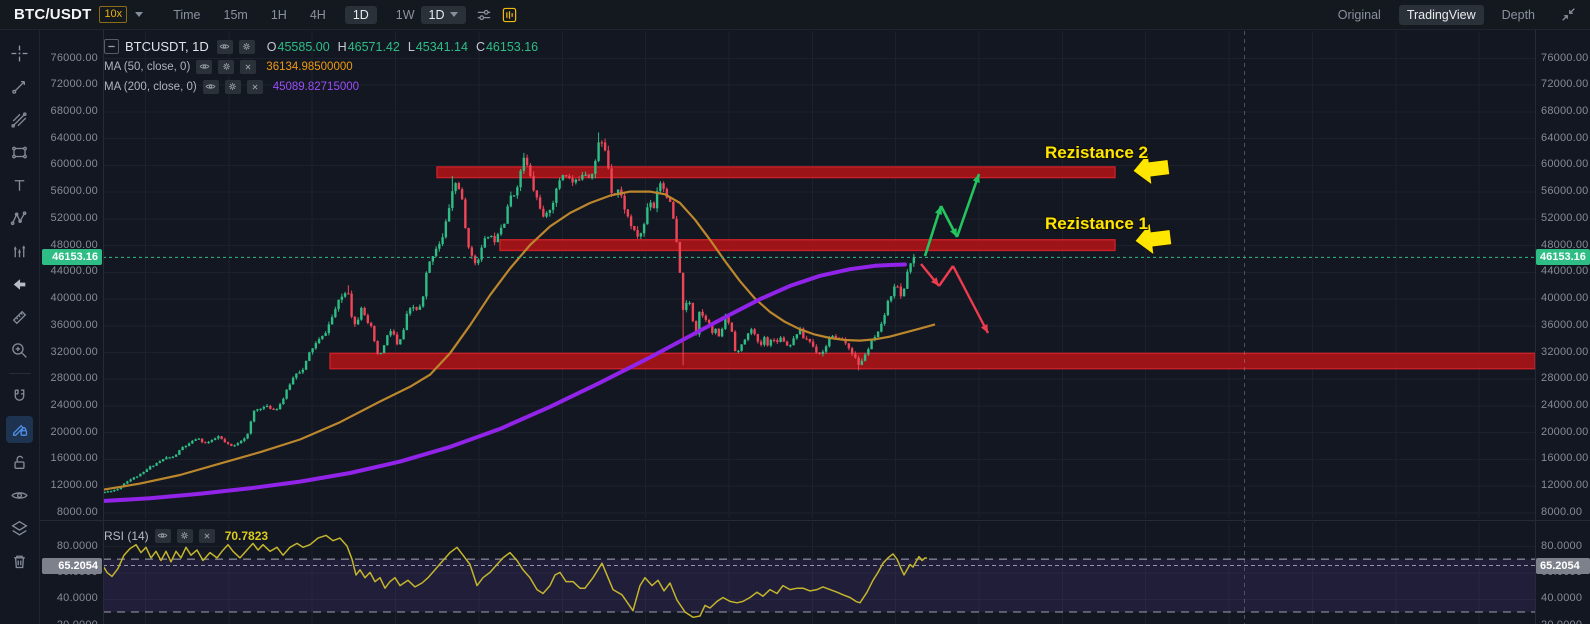  Describe the element at coordinates (19, 350) in the screenshot. I see `zoom-in-tool-icon` at that location.